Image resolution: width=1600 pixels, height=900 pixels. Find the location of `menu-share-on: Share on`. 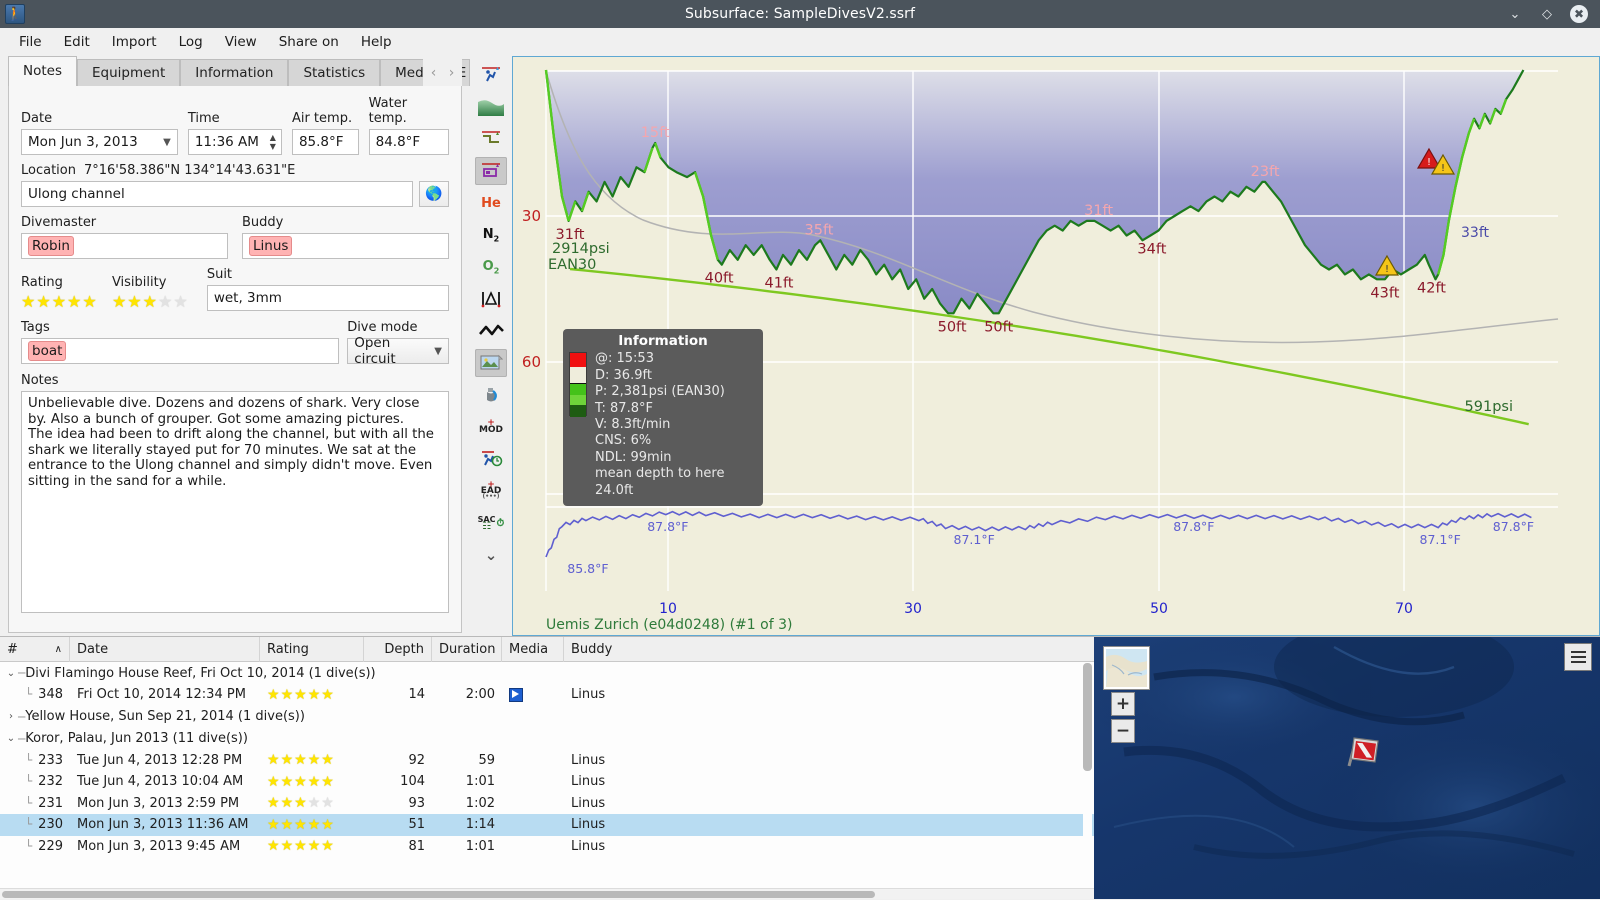

menu-share-on: Share on is located at coordinates (308, 42).